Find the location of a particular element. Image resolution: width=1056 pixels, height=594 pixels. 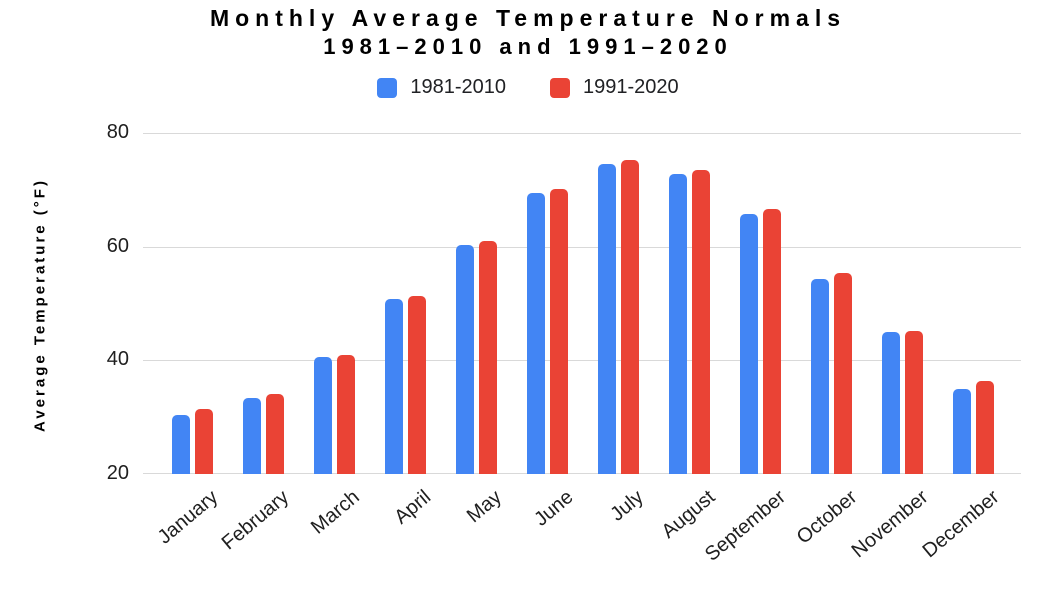

bar-1991-2020-may is located at coordinates (488, 357).